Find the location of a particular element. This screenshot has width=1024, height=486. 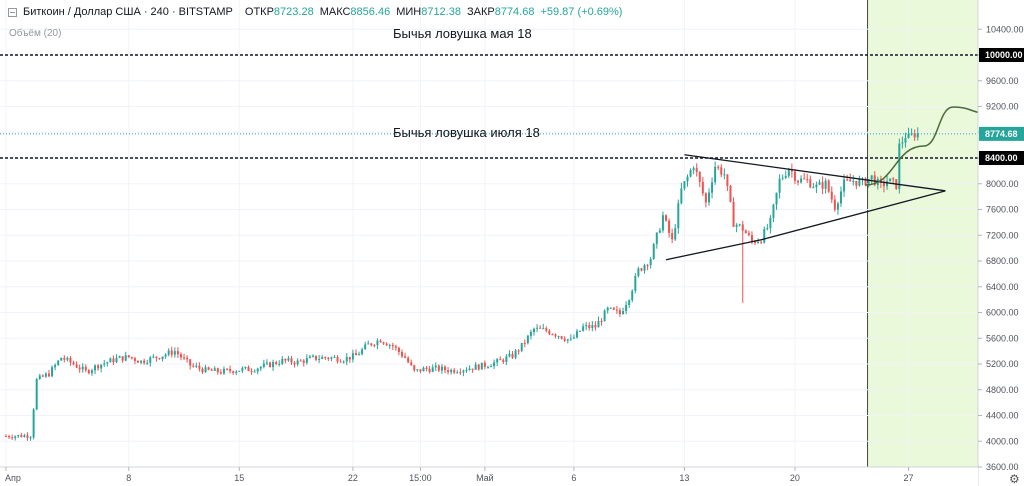

x-tick-label: 6 is located at coordinates (573, 478).